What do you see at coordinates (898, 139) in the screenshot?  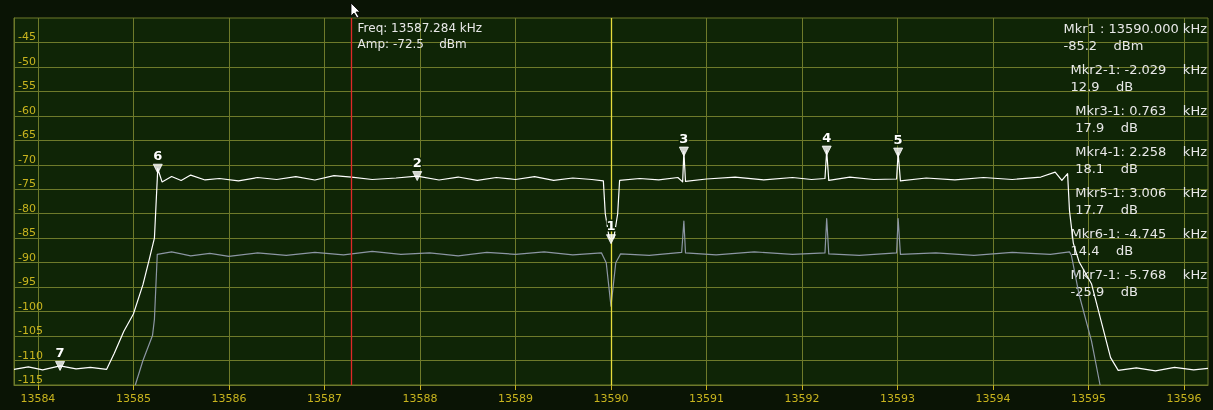 I see `annotation: 5` at bounding box center [898, 139].